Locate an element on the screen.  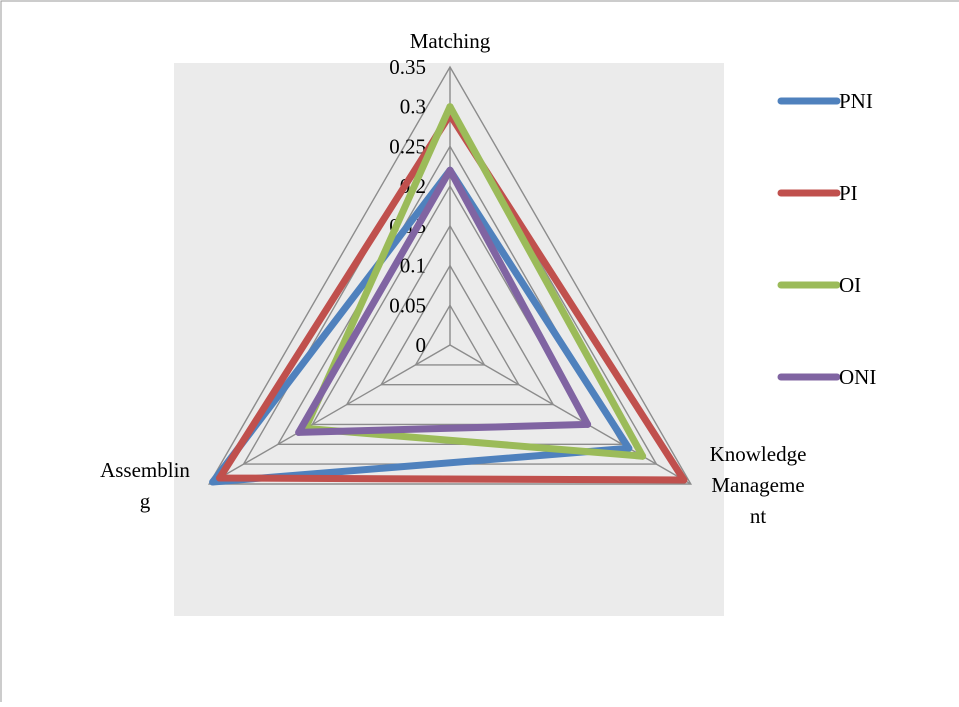
axis-label: nt is located at coordinates (758, 516).